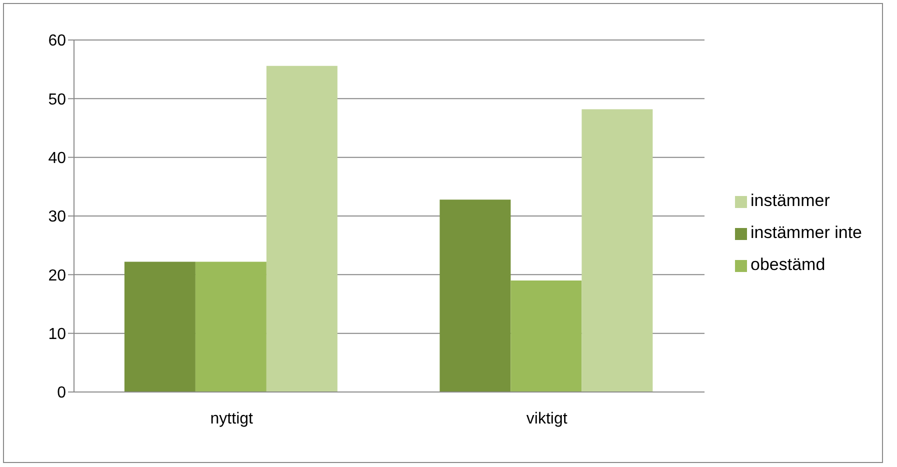 Image resolution: width=897 pixels, height=467 pixels. What do you see at coordinates (232, 419) in the screenshot?
I see `x-tick-label: nyttigt` at bounding box center [232, 419].